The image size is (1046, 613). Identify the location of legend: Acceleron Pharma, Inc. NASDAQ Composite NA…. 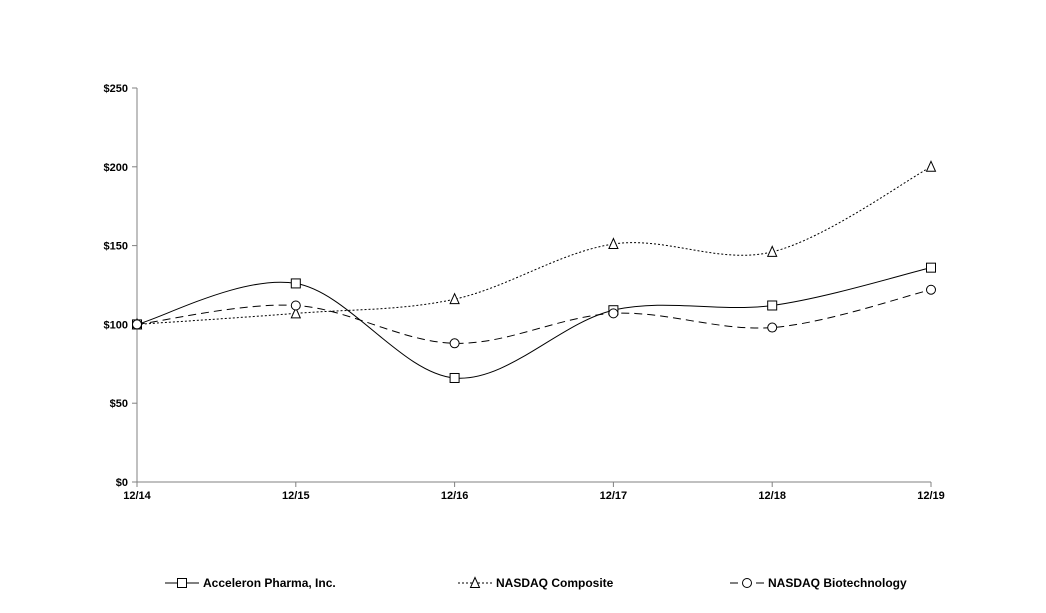
(536, 583).